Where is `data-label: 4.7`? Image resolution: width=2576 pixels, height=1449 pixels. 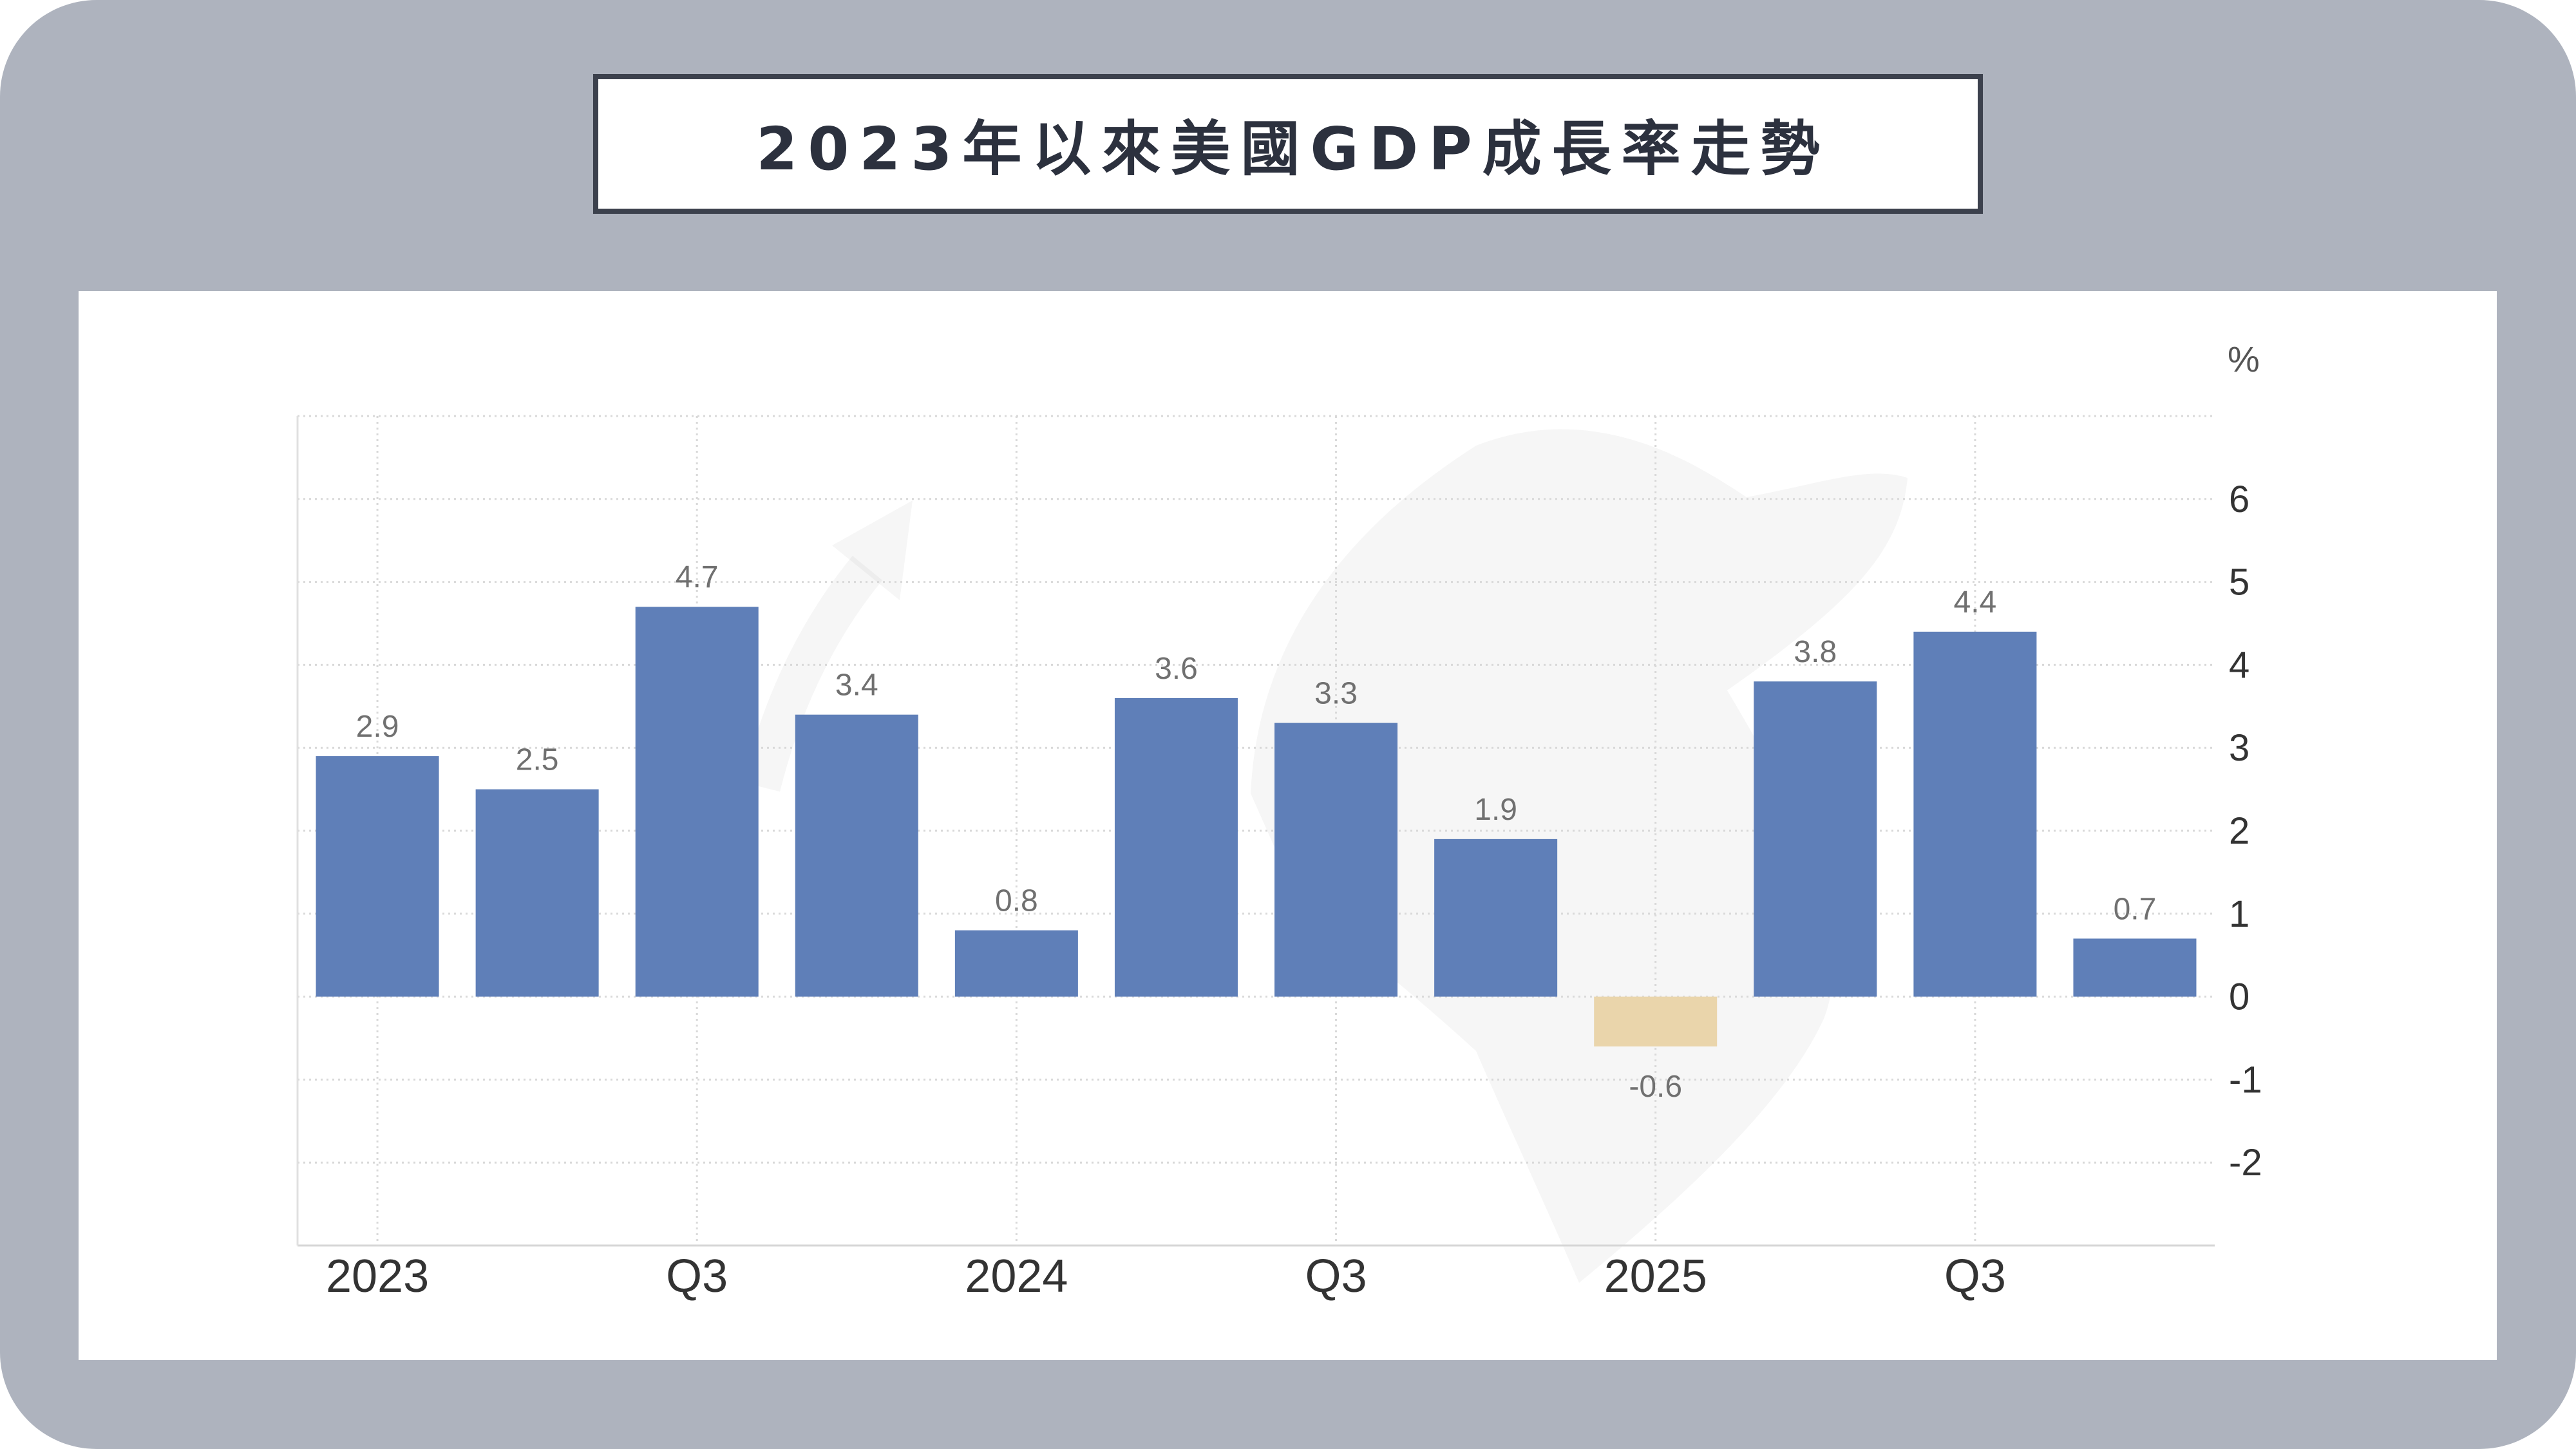 data-label: 4.7 is located at coordinates (697, 577).